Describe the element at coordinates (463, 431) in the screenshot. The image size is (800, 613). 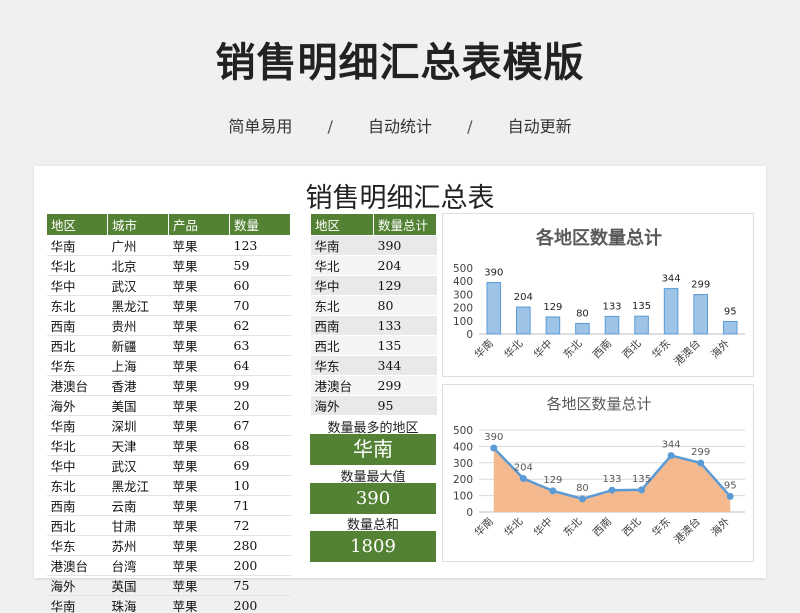
I see `y-tick-label: 500` at that location.